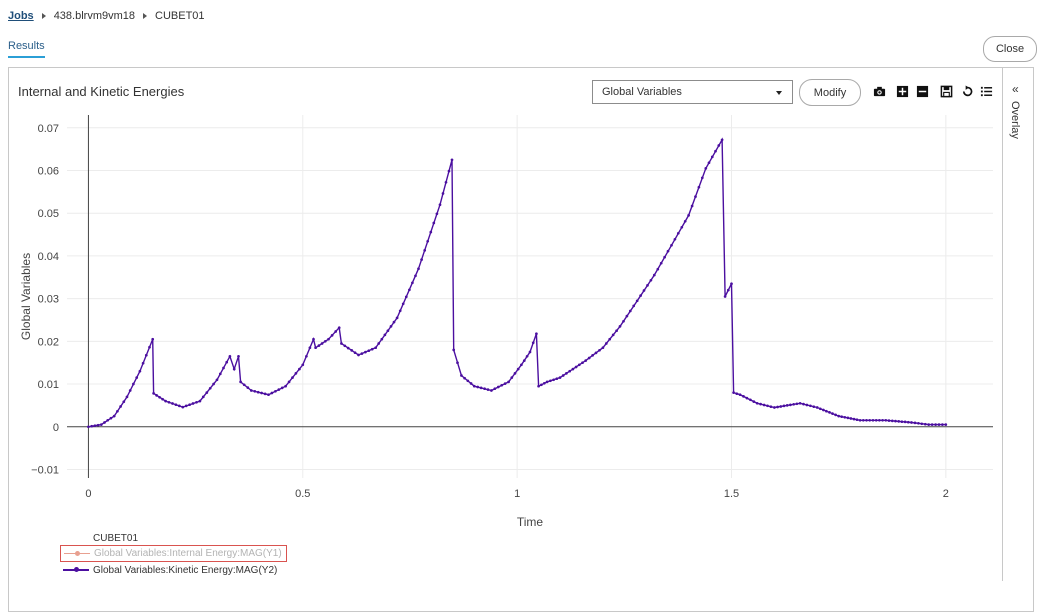  What do you see at coordinates (879, 91) in the screenshot?
I see `camera-icon` at bounding box center [879, 91].